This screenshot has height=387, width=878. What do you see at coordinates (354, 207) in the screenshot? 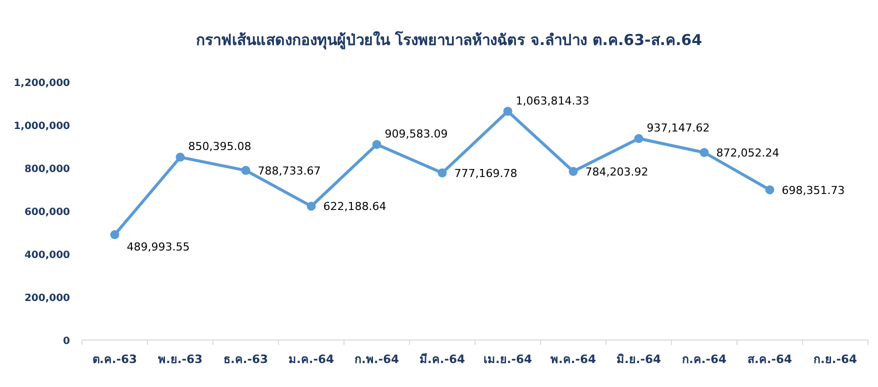
I see `data-label: 622,188.64` at bounding box center [354, 207].